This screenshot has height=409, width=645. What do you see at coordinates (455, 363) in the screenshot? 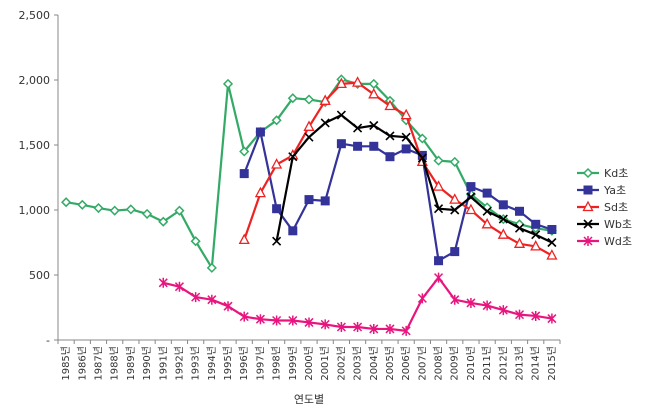
I see `x-tick-label: 2009년` at bounding box center [455, 363].